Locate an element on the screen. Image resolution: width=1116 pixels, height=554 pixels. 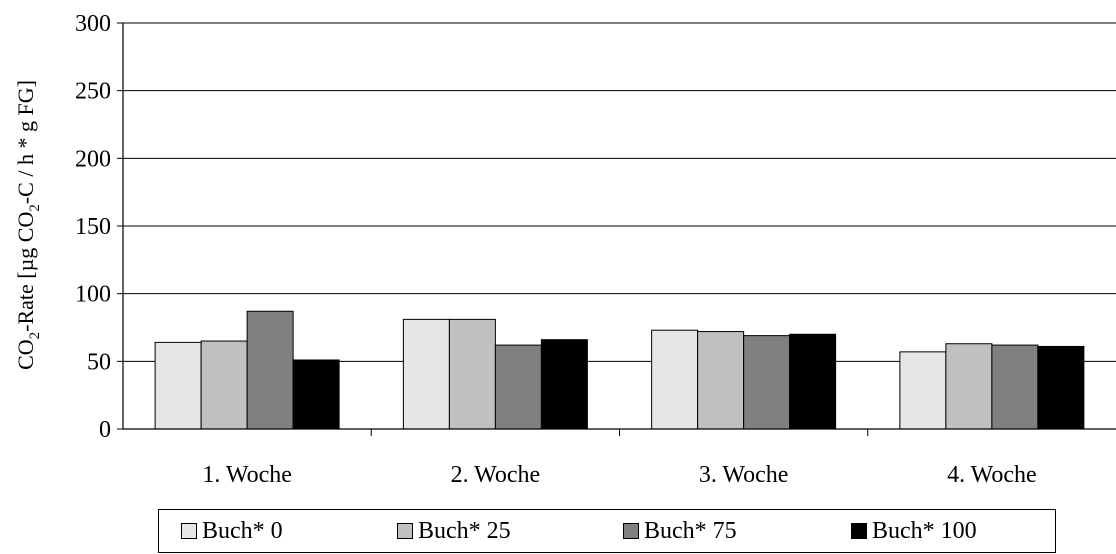
y-axis-title: CO2-Rate [µg CO2-C / h * g FG] is located at coordinates (28, 225).